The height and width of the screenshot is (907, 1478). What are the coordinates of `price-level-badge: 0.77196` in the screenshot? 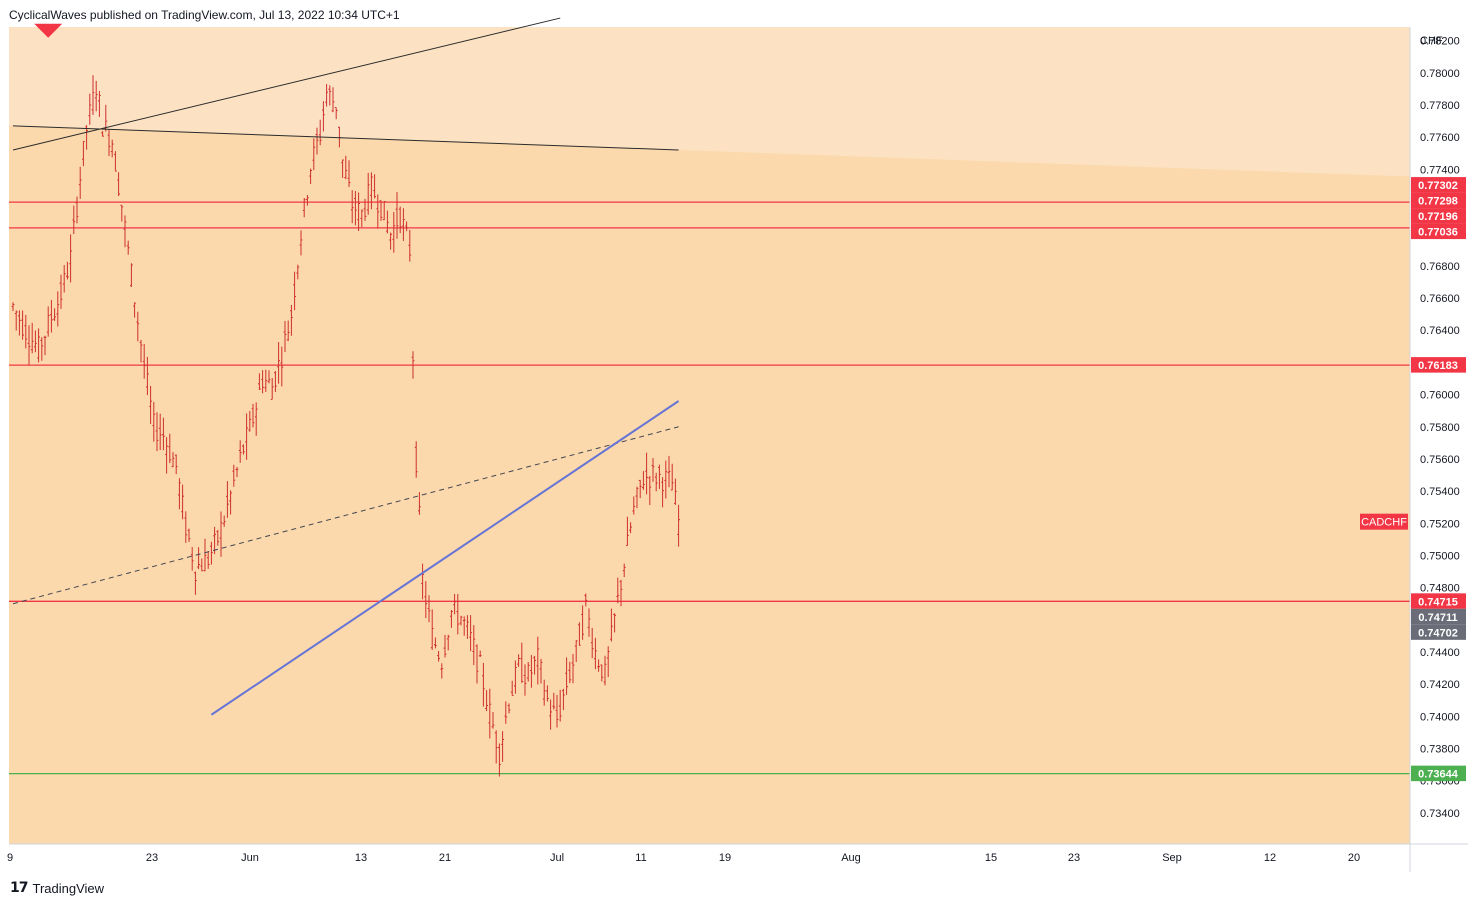 It's located at (1438, 216).